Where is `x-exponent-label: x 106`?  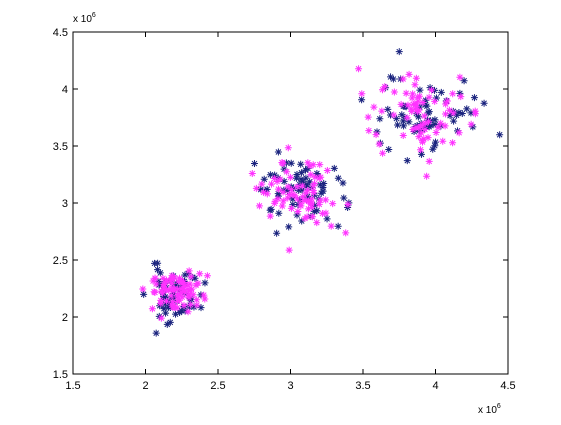
x-exponent-label: x 106 is located at coordinates (489, 409).